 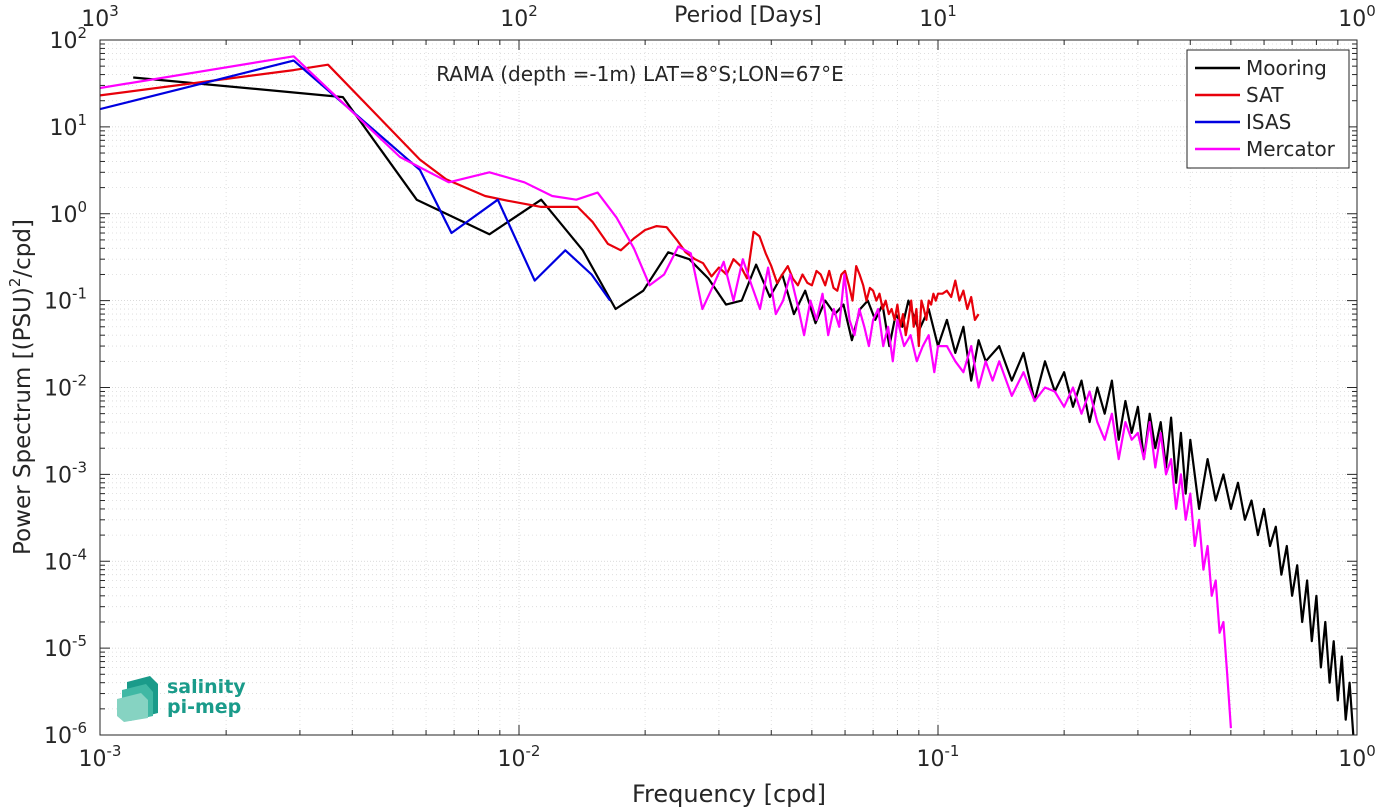 I want to click on legend-label-isas: ISAS, so click(x=1268, y=122).